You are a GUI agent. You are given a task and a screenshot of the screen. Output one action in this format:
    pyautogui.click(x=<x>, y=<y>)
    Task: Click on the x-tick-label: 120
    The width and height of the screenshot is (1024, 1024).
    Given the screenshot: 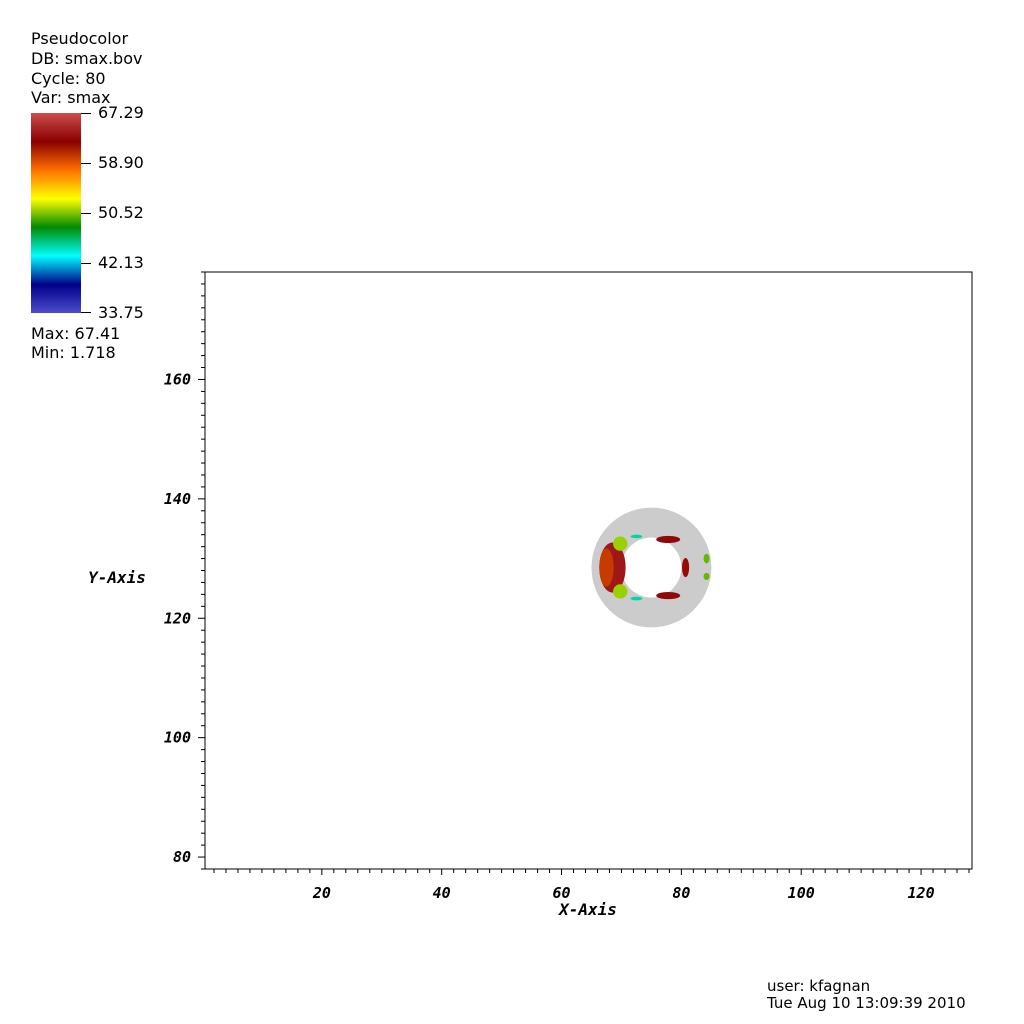 What is the action you would take?
    pyautogui.click(x=921, y=893)
    